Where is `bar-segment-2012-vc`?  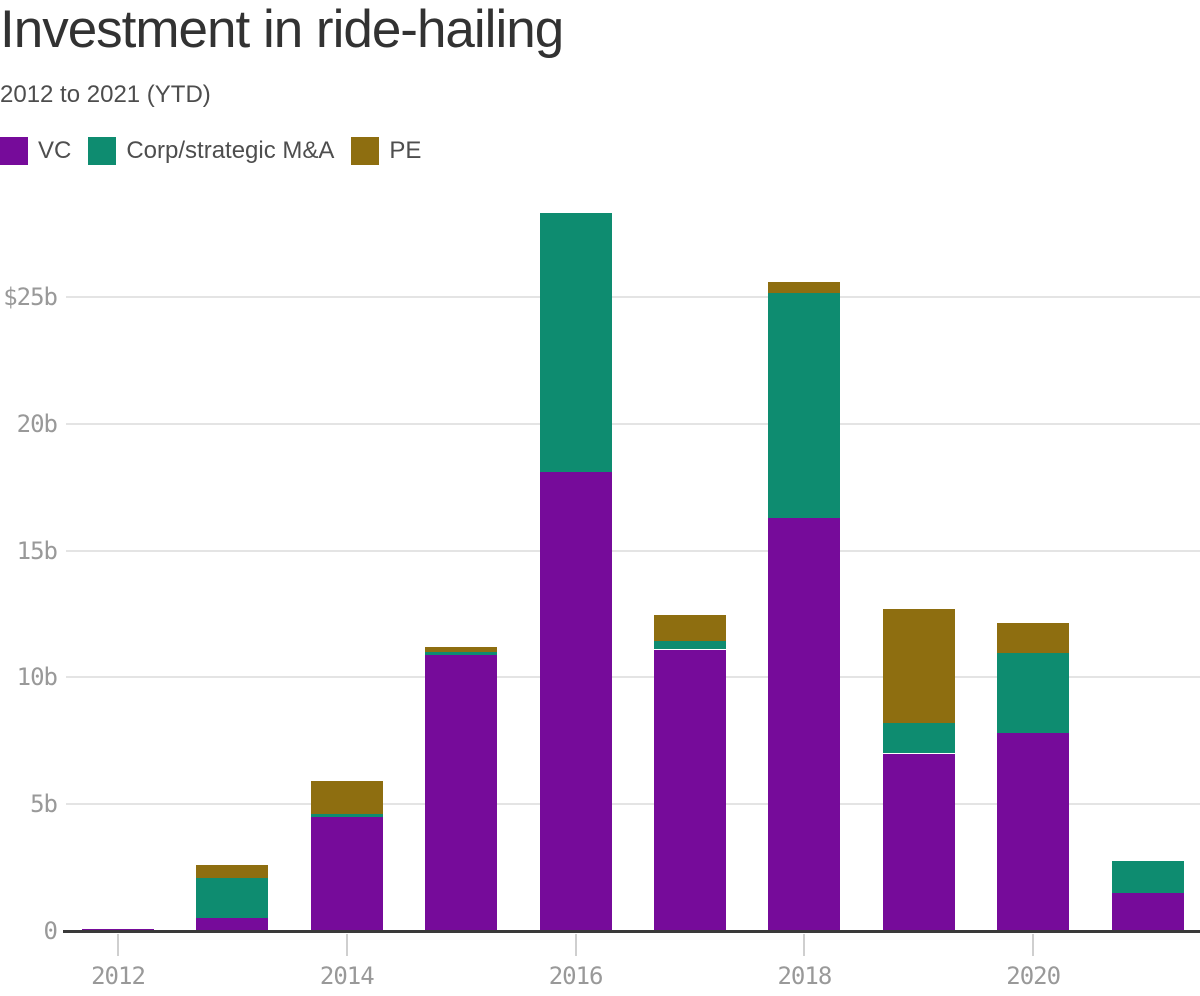
bar-segment-2012-vc is located at coordinates (118, 929).